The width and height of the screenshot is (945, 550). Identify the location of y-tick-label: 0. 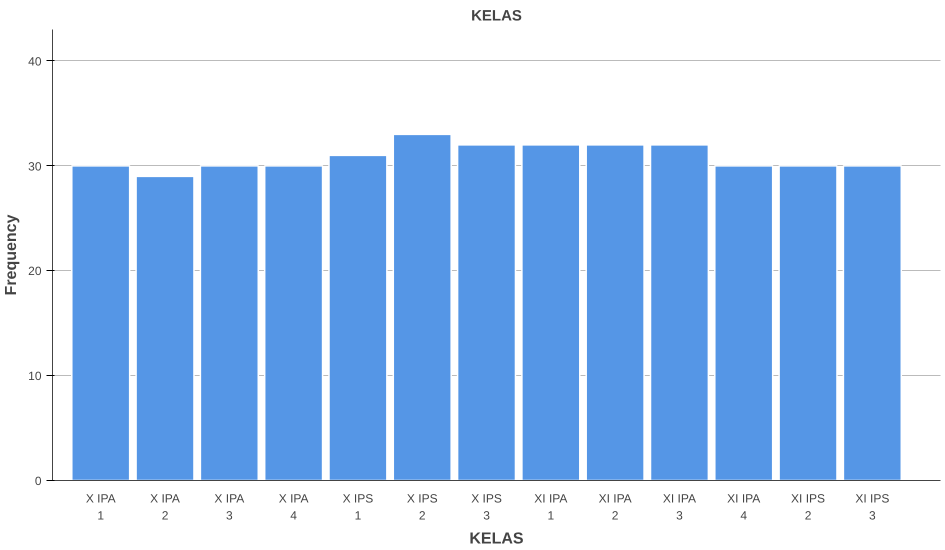
(38, 481).